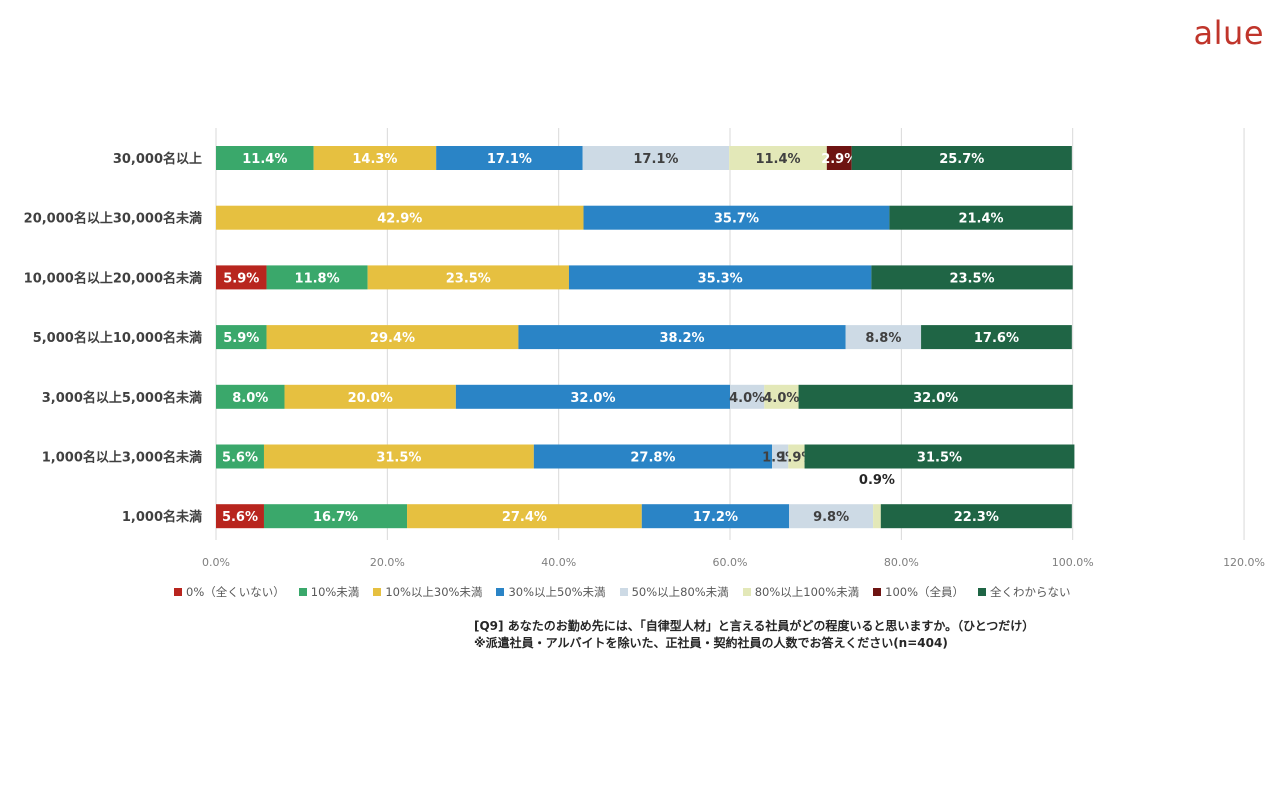 The image size is (1280, 800). I want to click on legend-label: 0%（全くいない）, so click(235, 592).